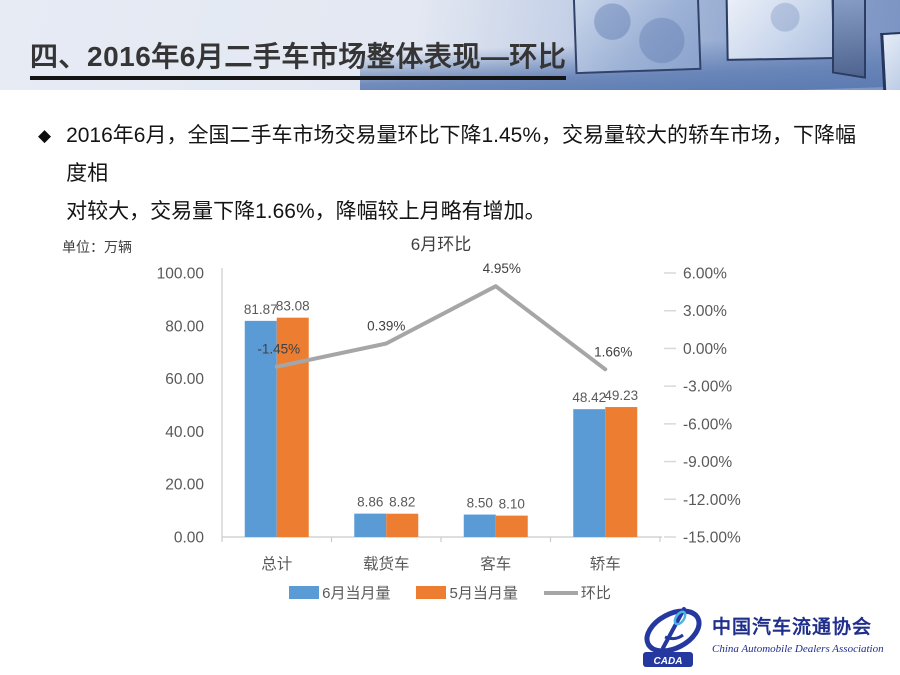  I want to click on category-label: 轿车, so click(605, 564).